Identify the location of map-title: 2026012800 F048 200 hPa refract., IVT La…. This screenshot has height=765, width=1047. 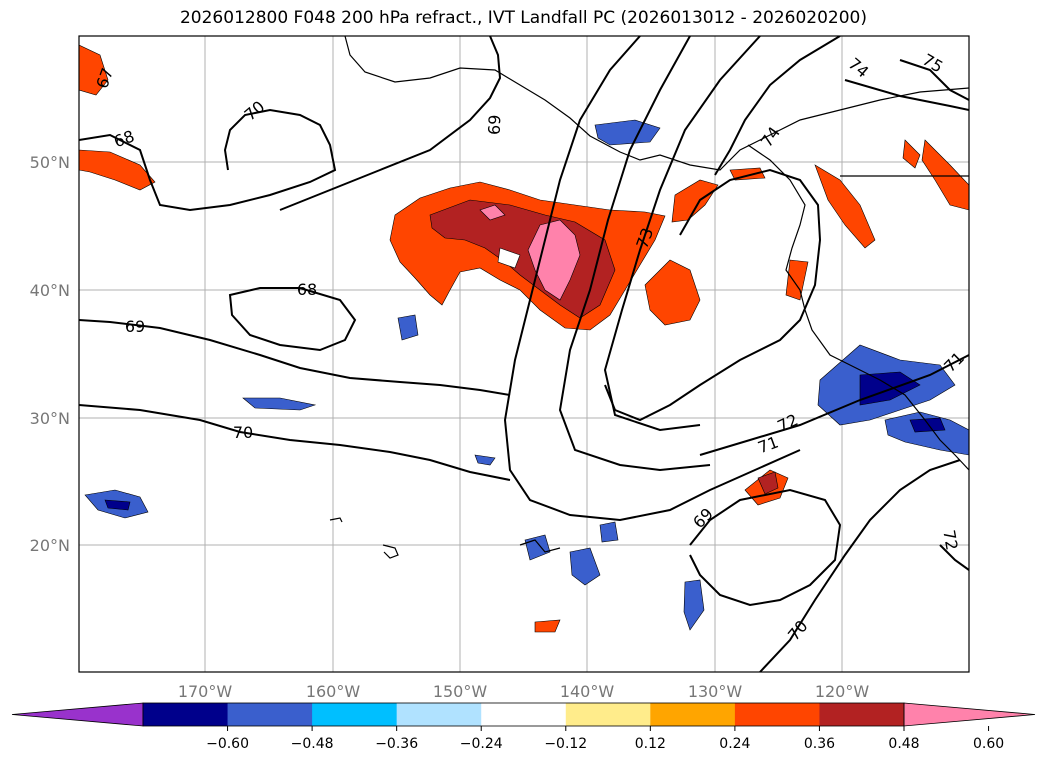
(523, 18).